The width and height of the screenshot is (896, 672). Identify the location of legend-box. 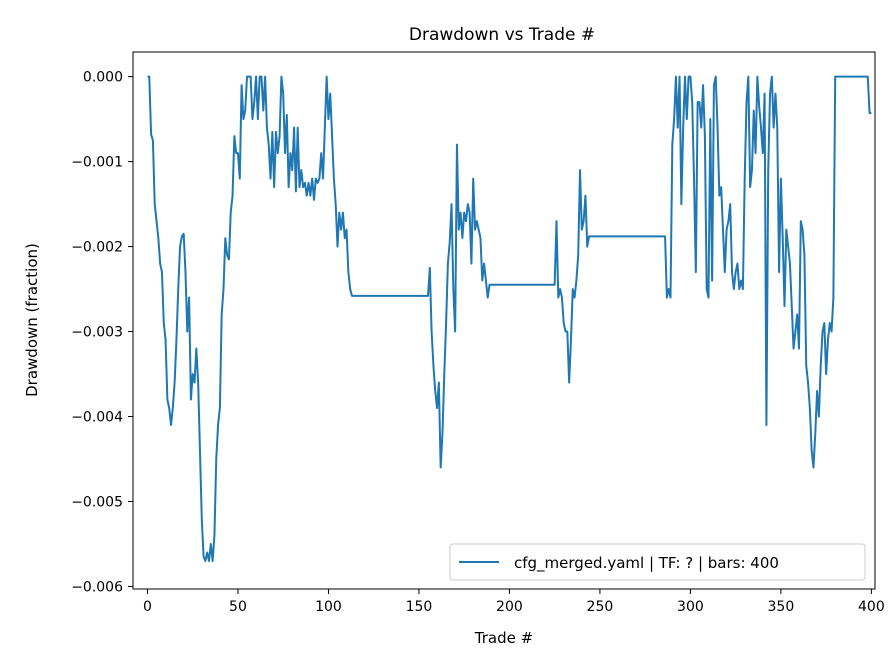
(657, 562).